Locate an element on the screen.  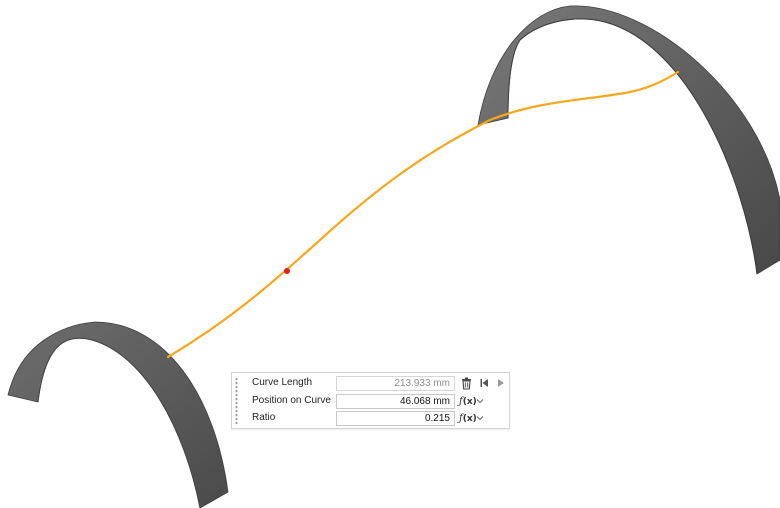
trash-icon is located at coordinates (466, 383).